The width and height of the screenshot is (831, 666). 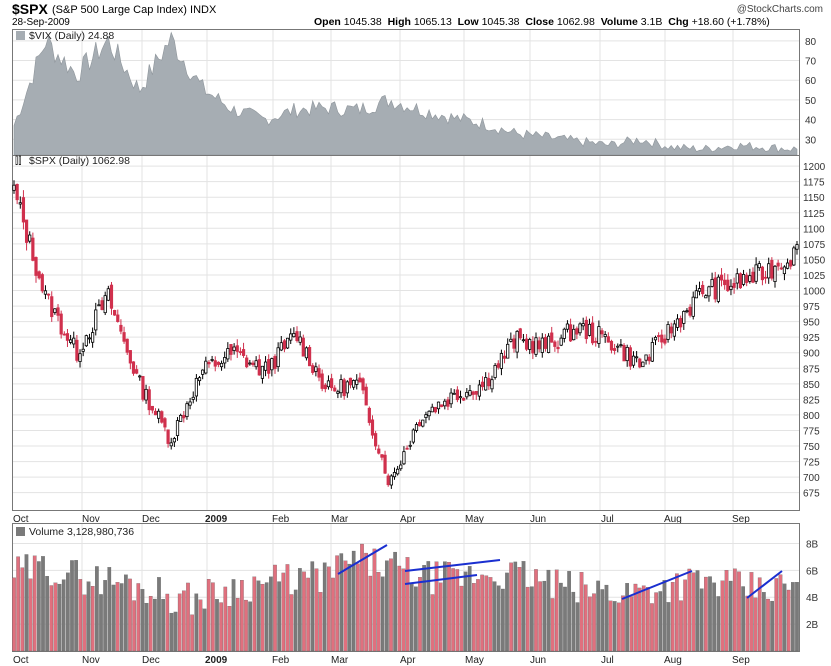 What do you see at coordinates (812, 598) in the screenshot?
I see `volume-tick-label: 4B` at bounding box center [812, 598].